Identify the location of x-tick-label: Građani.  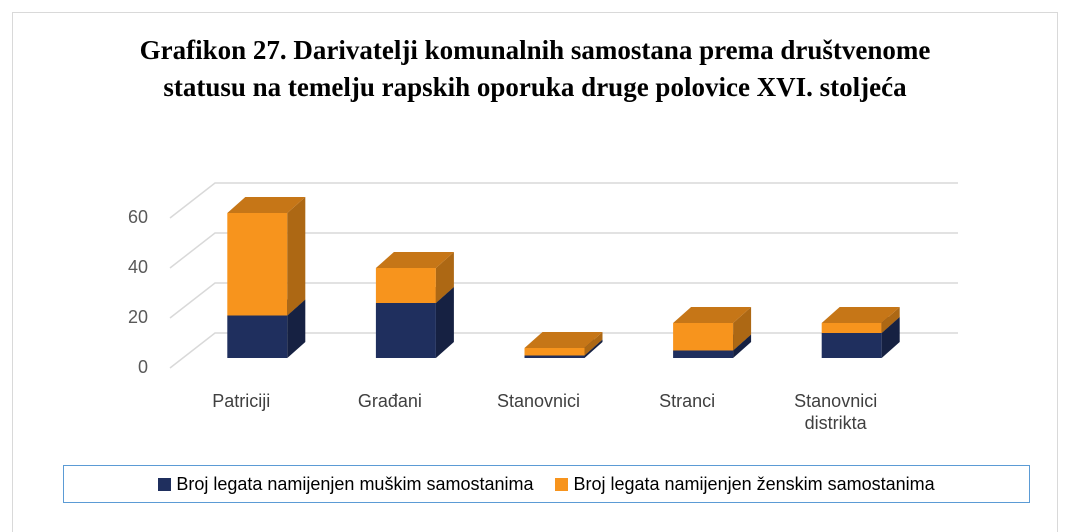
(389, 401).